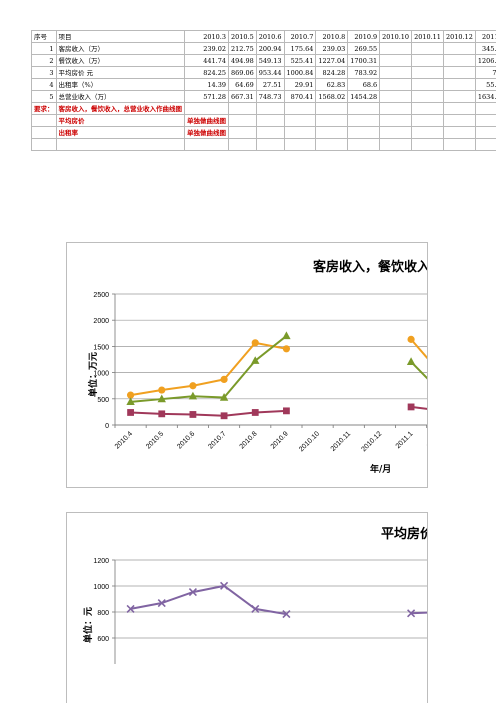 The width and height of the screenshot is (496, 703). What do you see at coordinates (101, 295) in the screenshot?
I see `y-tick-label: 2500` at bounding box center [101, 295].